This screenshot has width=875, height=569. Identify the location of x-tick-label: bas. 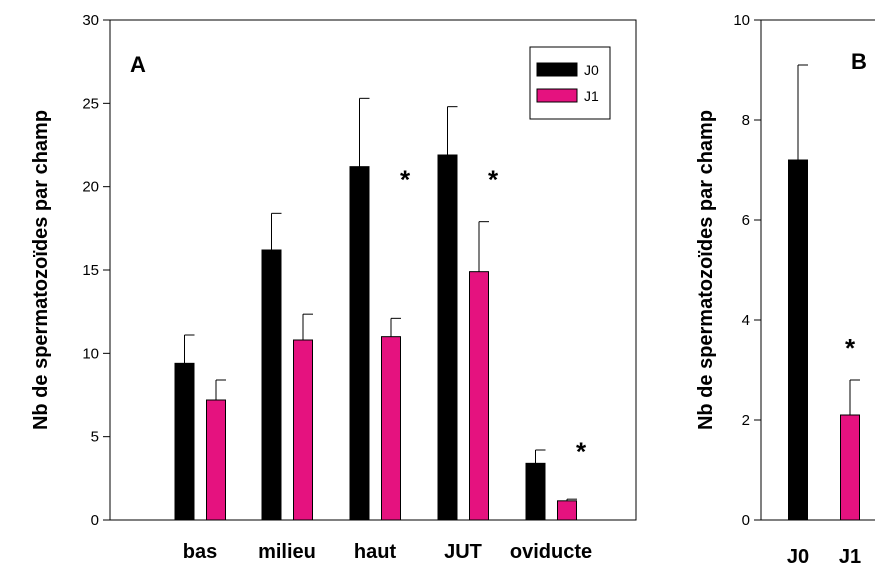
(200, 552).